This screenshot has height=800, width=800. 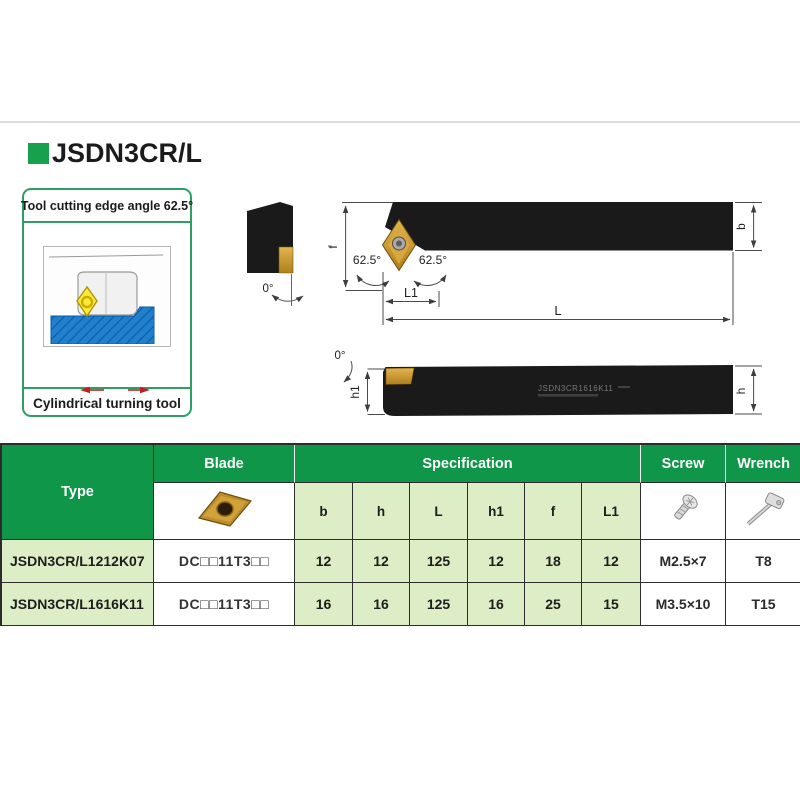 I want to click on h1-cell: 16, so click(x=496, y=604).